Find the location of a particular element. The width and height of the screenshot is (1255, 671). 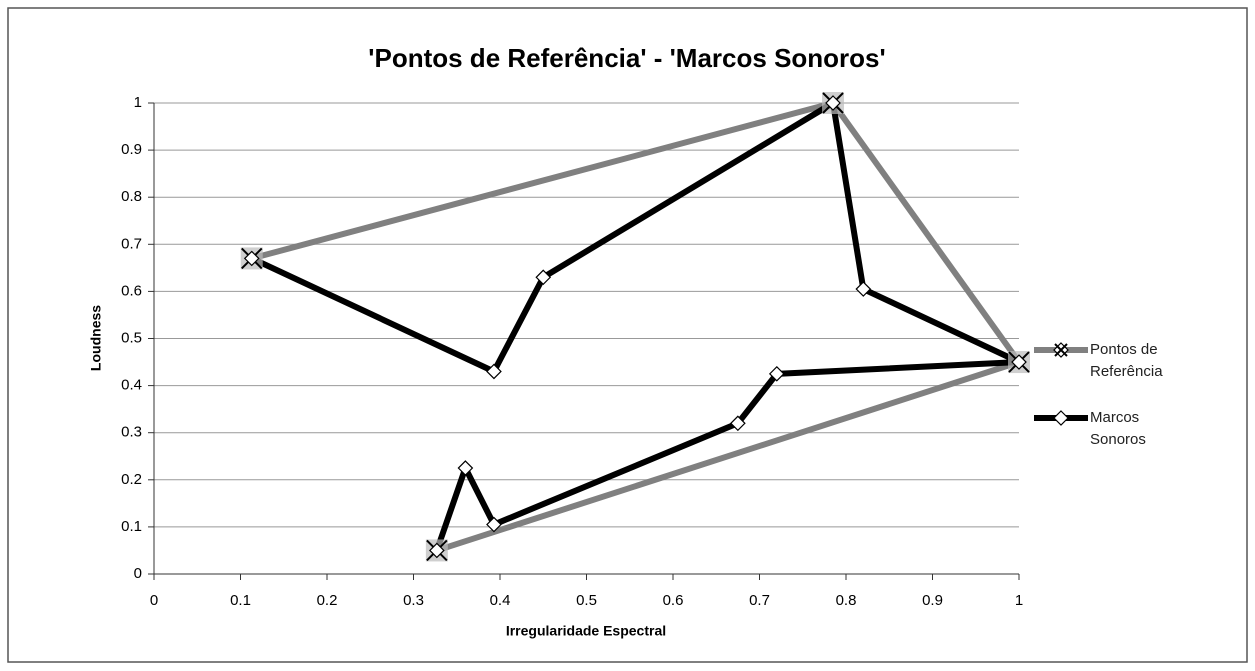

x-axis-label: Irregularidade Espectral is located at coordinates (586, 631).